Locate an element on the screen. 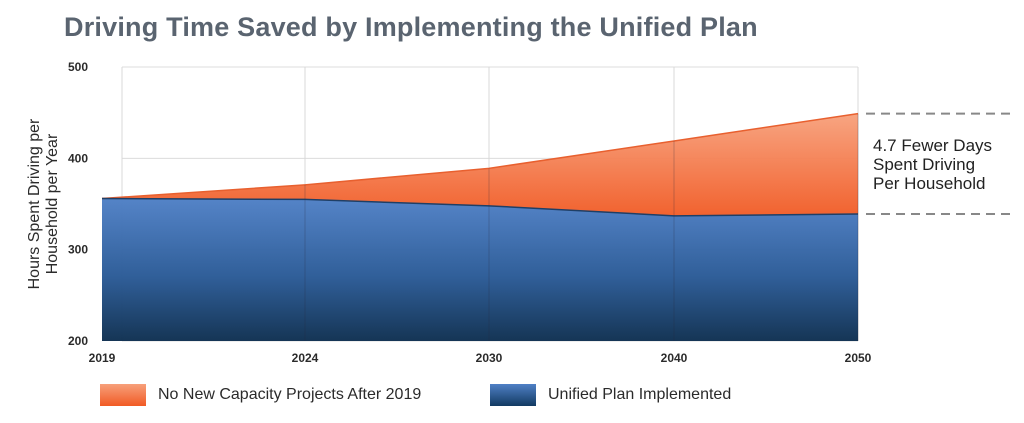  x-tick-label: 2030 is located at coordinates (489, 358).